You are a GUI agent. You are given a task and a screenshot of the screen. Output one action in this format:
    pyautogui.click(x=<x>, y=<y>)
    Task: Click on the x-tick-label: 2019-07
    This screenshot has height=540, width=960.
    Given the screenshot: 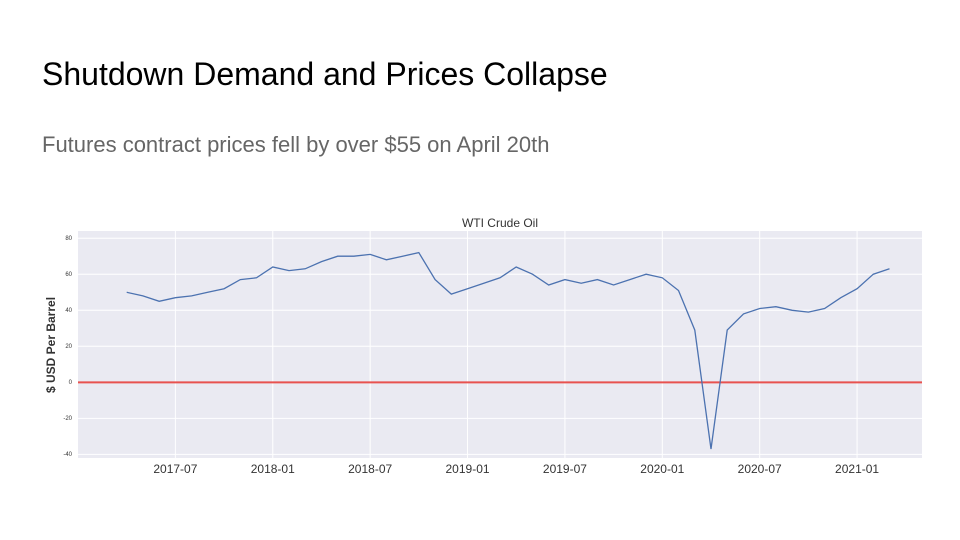 What is the action you would take?
    pyautogui.click(x=565, y=469)
    